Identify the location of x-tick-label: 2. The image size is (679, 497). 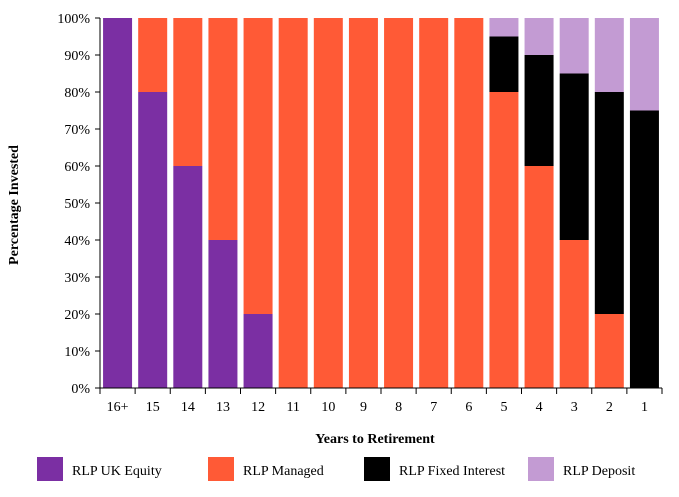
(609, 407).